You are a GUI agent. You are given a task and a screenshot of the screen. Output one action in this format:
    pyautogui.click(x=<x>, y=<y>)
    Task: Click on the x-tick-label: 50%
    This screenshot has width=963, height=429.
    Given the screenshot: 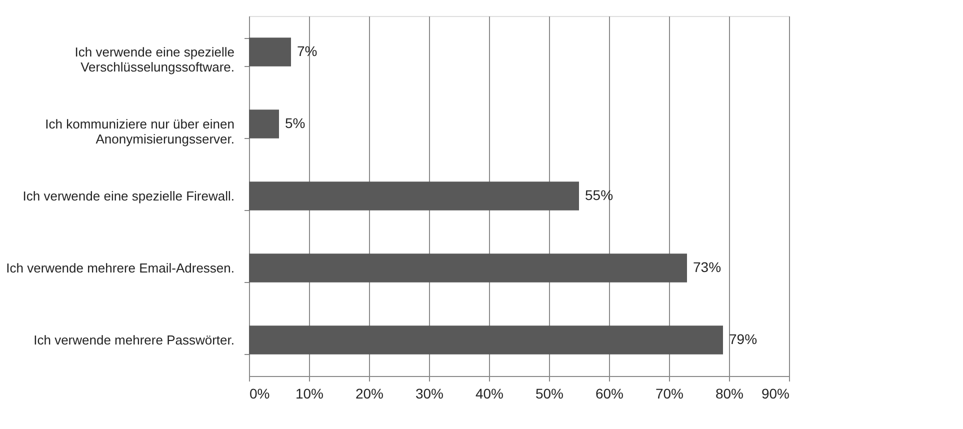 What is the action you would take?
    pyautogui.click(x=549, y=394)
    